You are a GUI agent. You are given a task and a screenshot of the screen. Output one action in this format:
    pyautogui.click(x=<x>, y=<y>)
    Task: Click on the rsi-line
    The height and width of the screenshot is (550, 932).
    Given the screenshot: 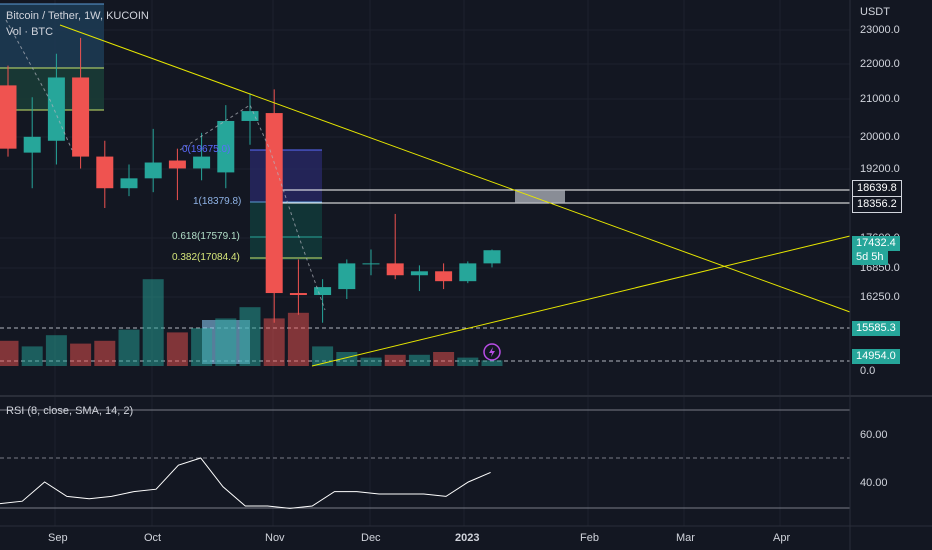 What is the action you would take?
    pyautogui.click(x=245, y=483)
    